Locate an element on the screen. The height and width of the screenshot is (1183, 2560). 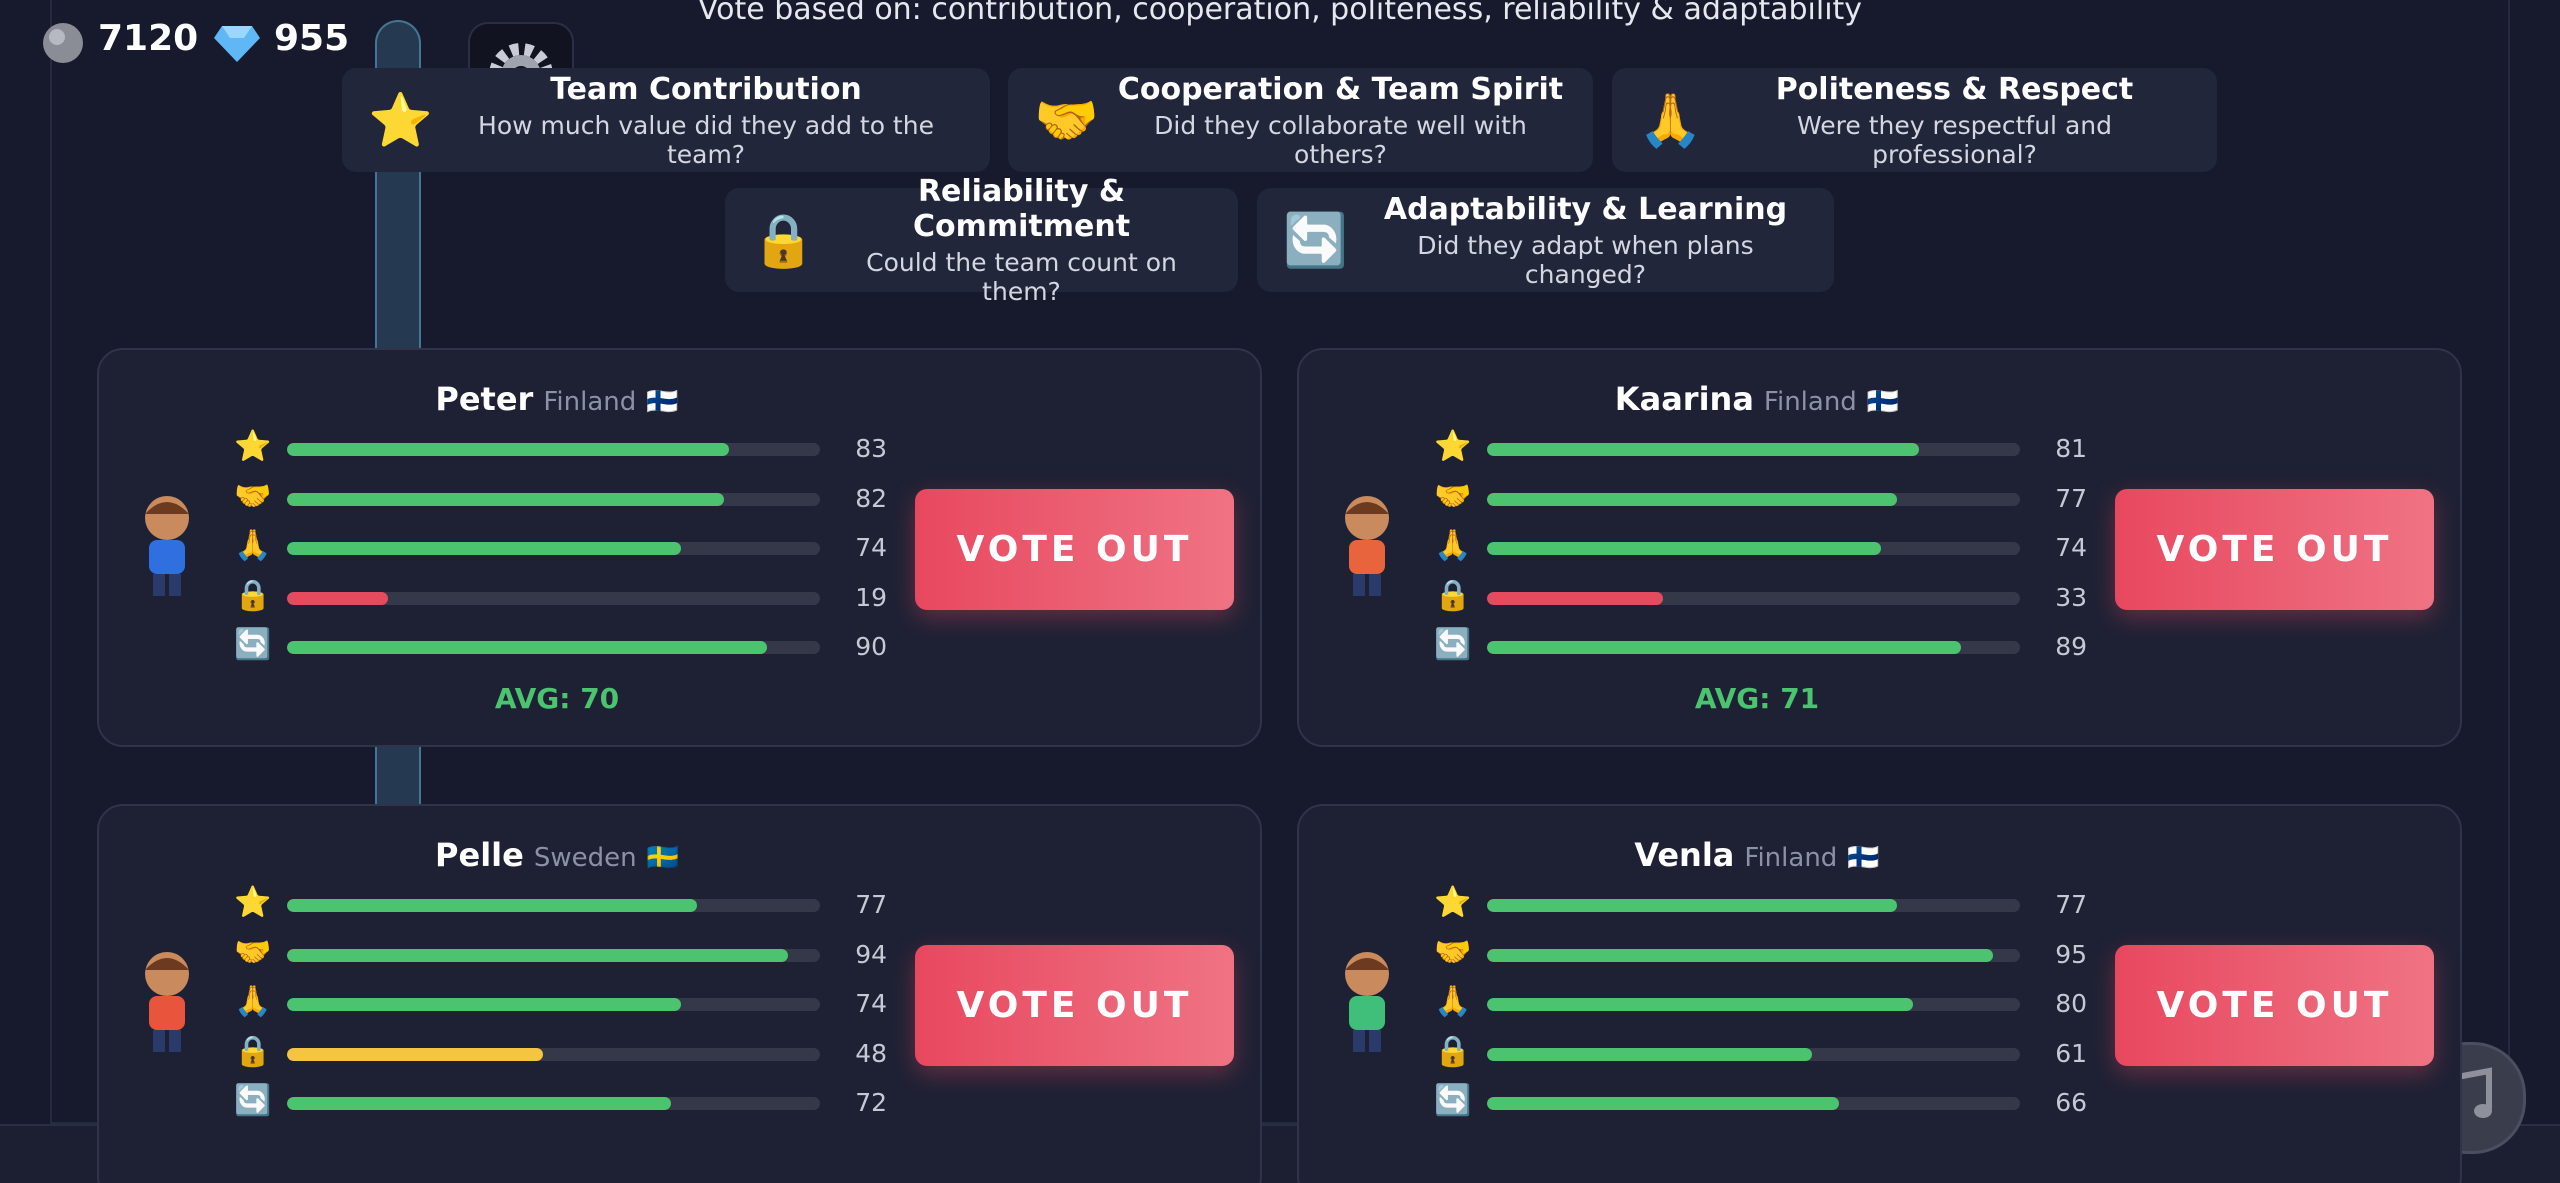
player-name: Venla is located at coordinates (1684, 855).